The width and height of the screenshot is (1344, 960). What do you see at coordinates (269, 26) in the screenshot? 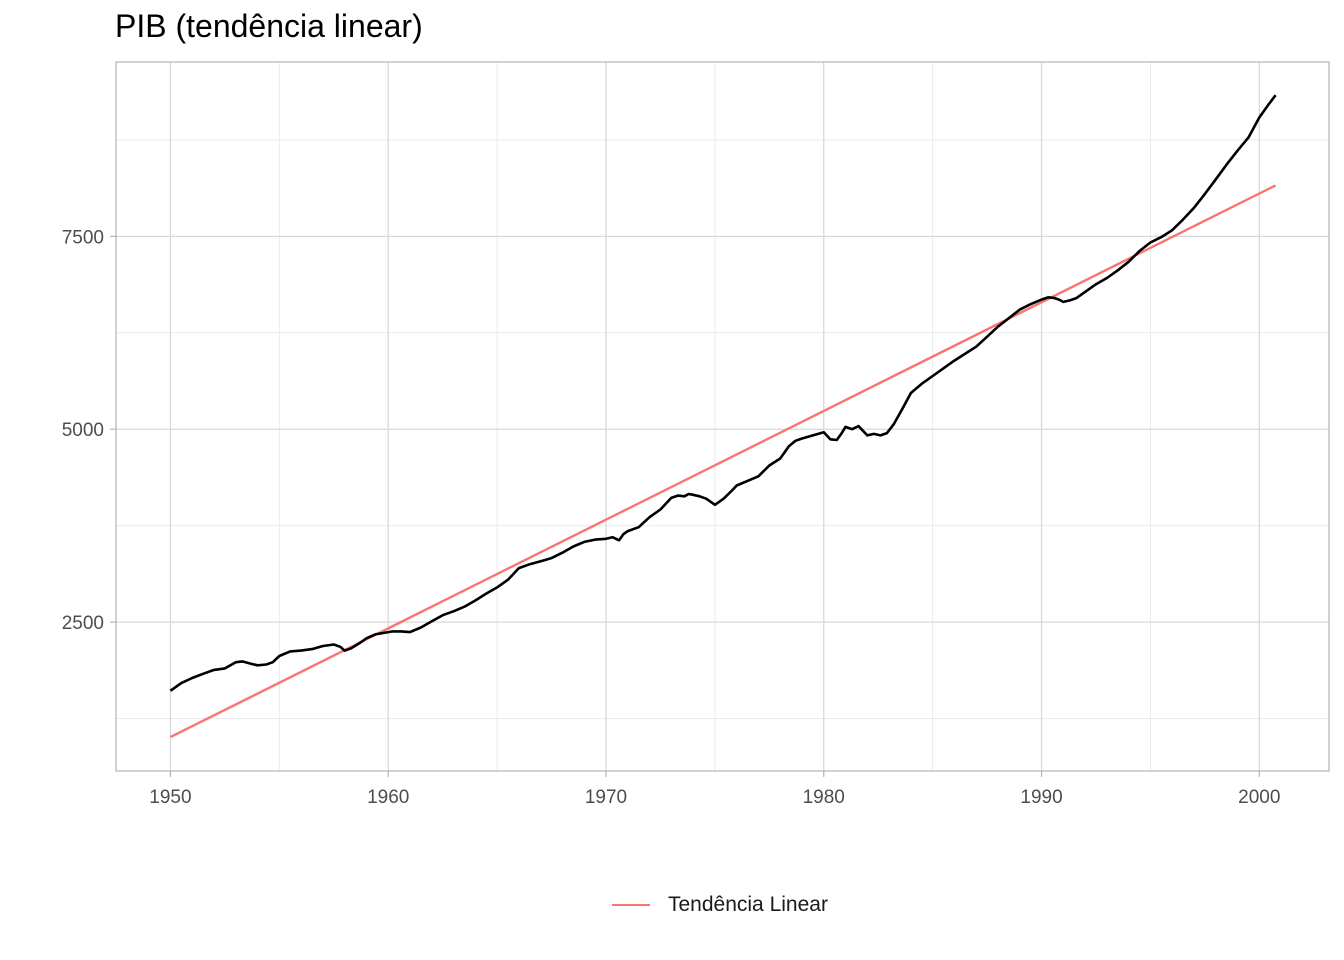
I see `chart-title: PIB (tendência linear)` at bounding box center [269, 26].